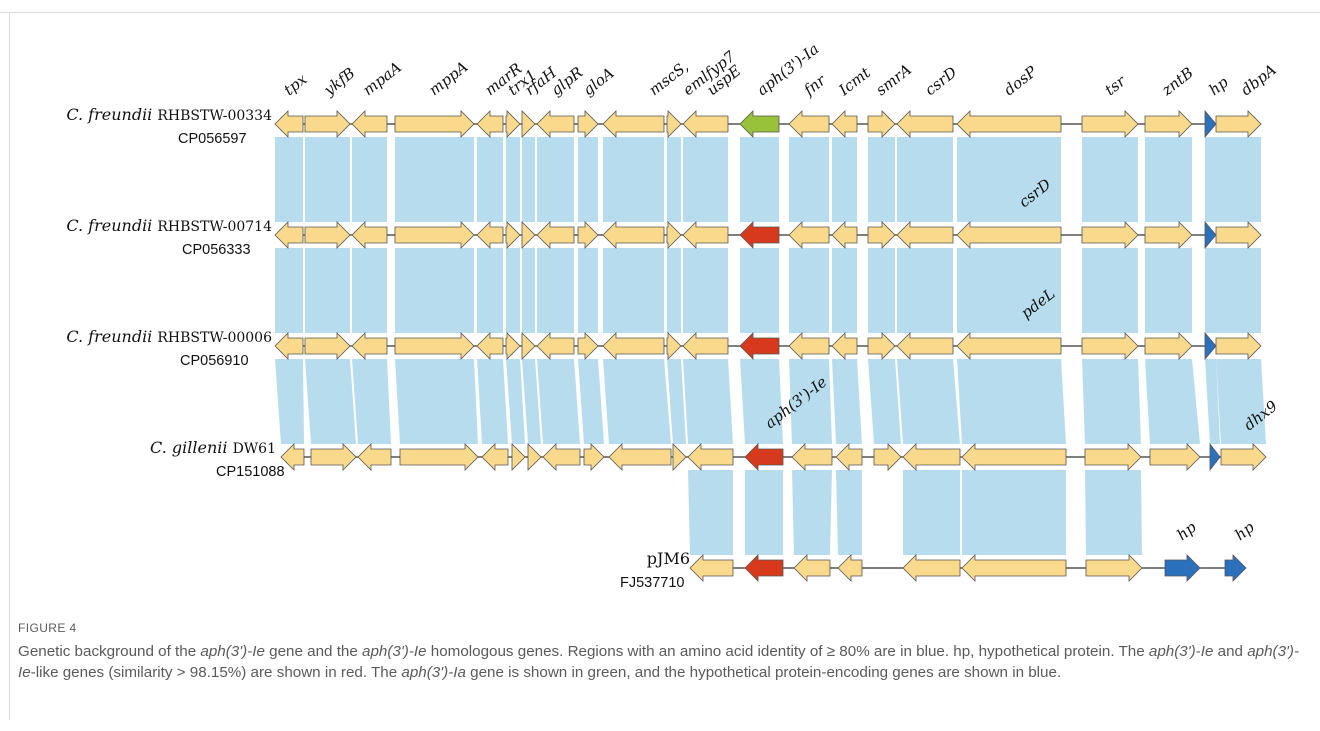 The image size is (1320, 731). What do you see at coordinates (1115, 86) in the screenshot?
I see `gene-label: tsr` at bounding box center [1115, 86].